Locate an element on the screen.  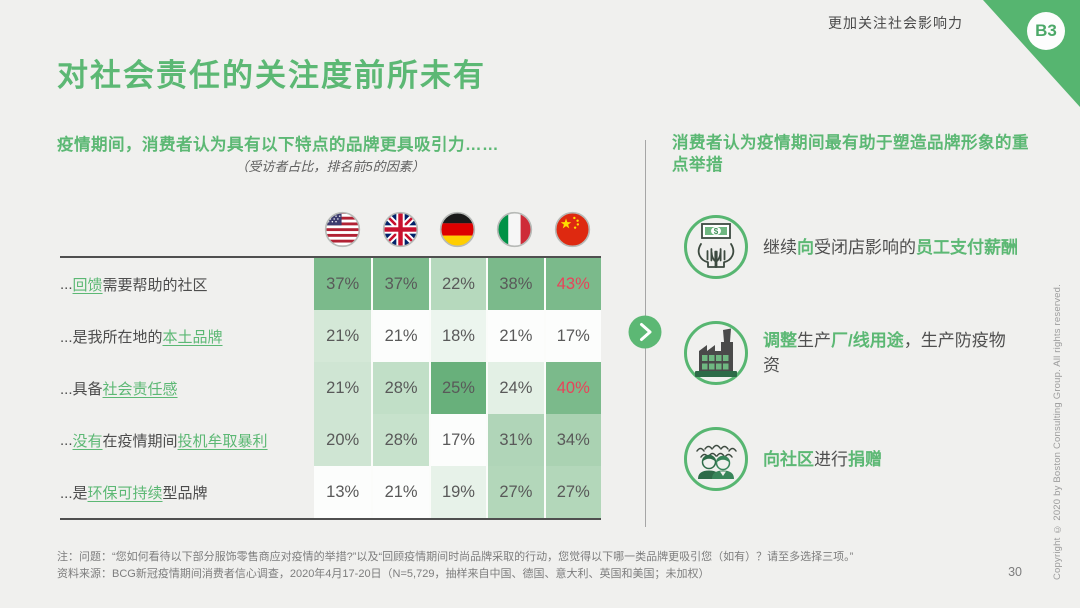
left-panel-subheading: （受访者占比，排名前5的因素） is located at coordinates (330, 166).